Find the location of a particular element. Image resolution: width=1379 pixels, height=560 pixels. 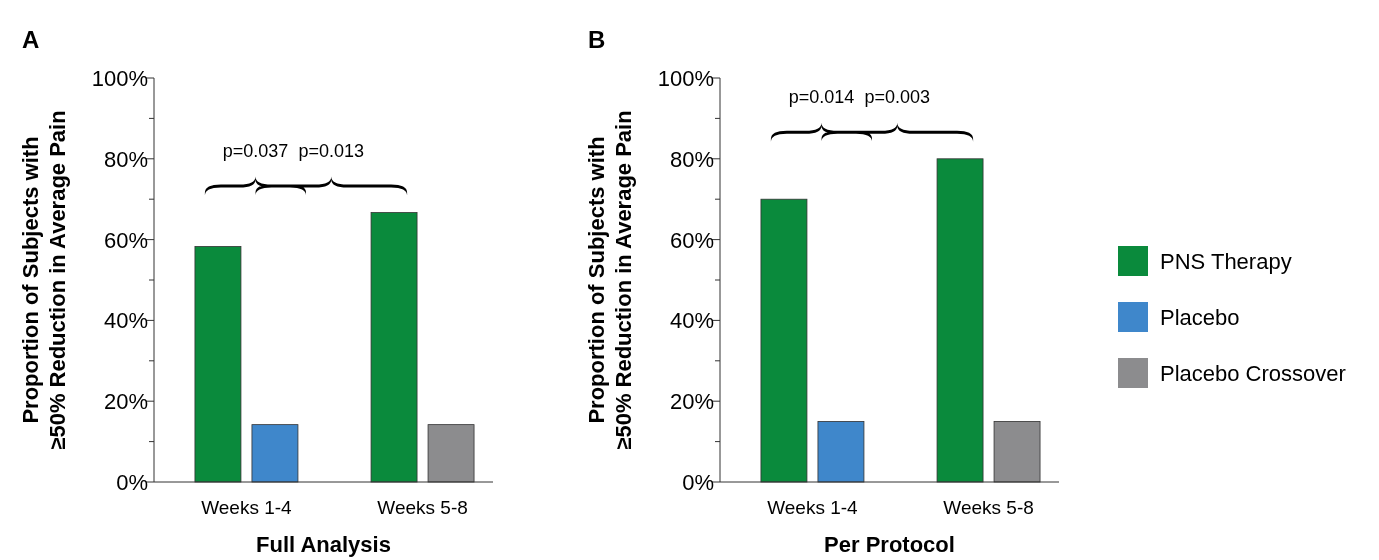

annotation: p=0.037 is located at coordinates (255, 150).